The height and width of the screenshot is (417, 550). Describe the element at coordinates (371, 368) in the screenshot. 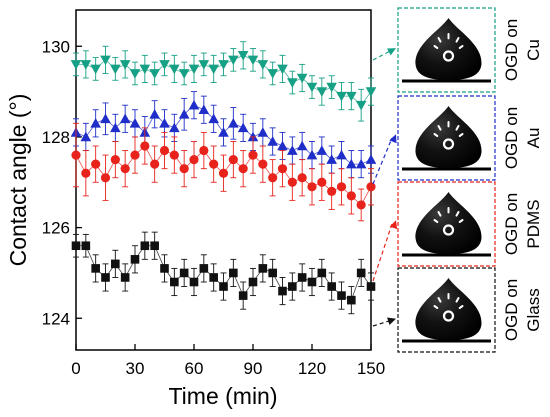

I see `x-tick-label: 150` at that location.